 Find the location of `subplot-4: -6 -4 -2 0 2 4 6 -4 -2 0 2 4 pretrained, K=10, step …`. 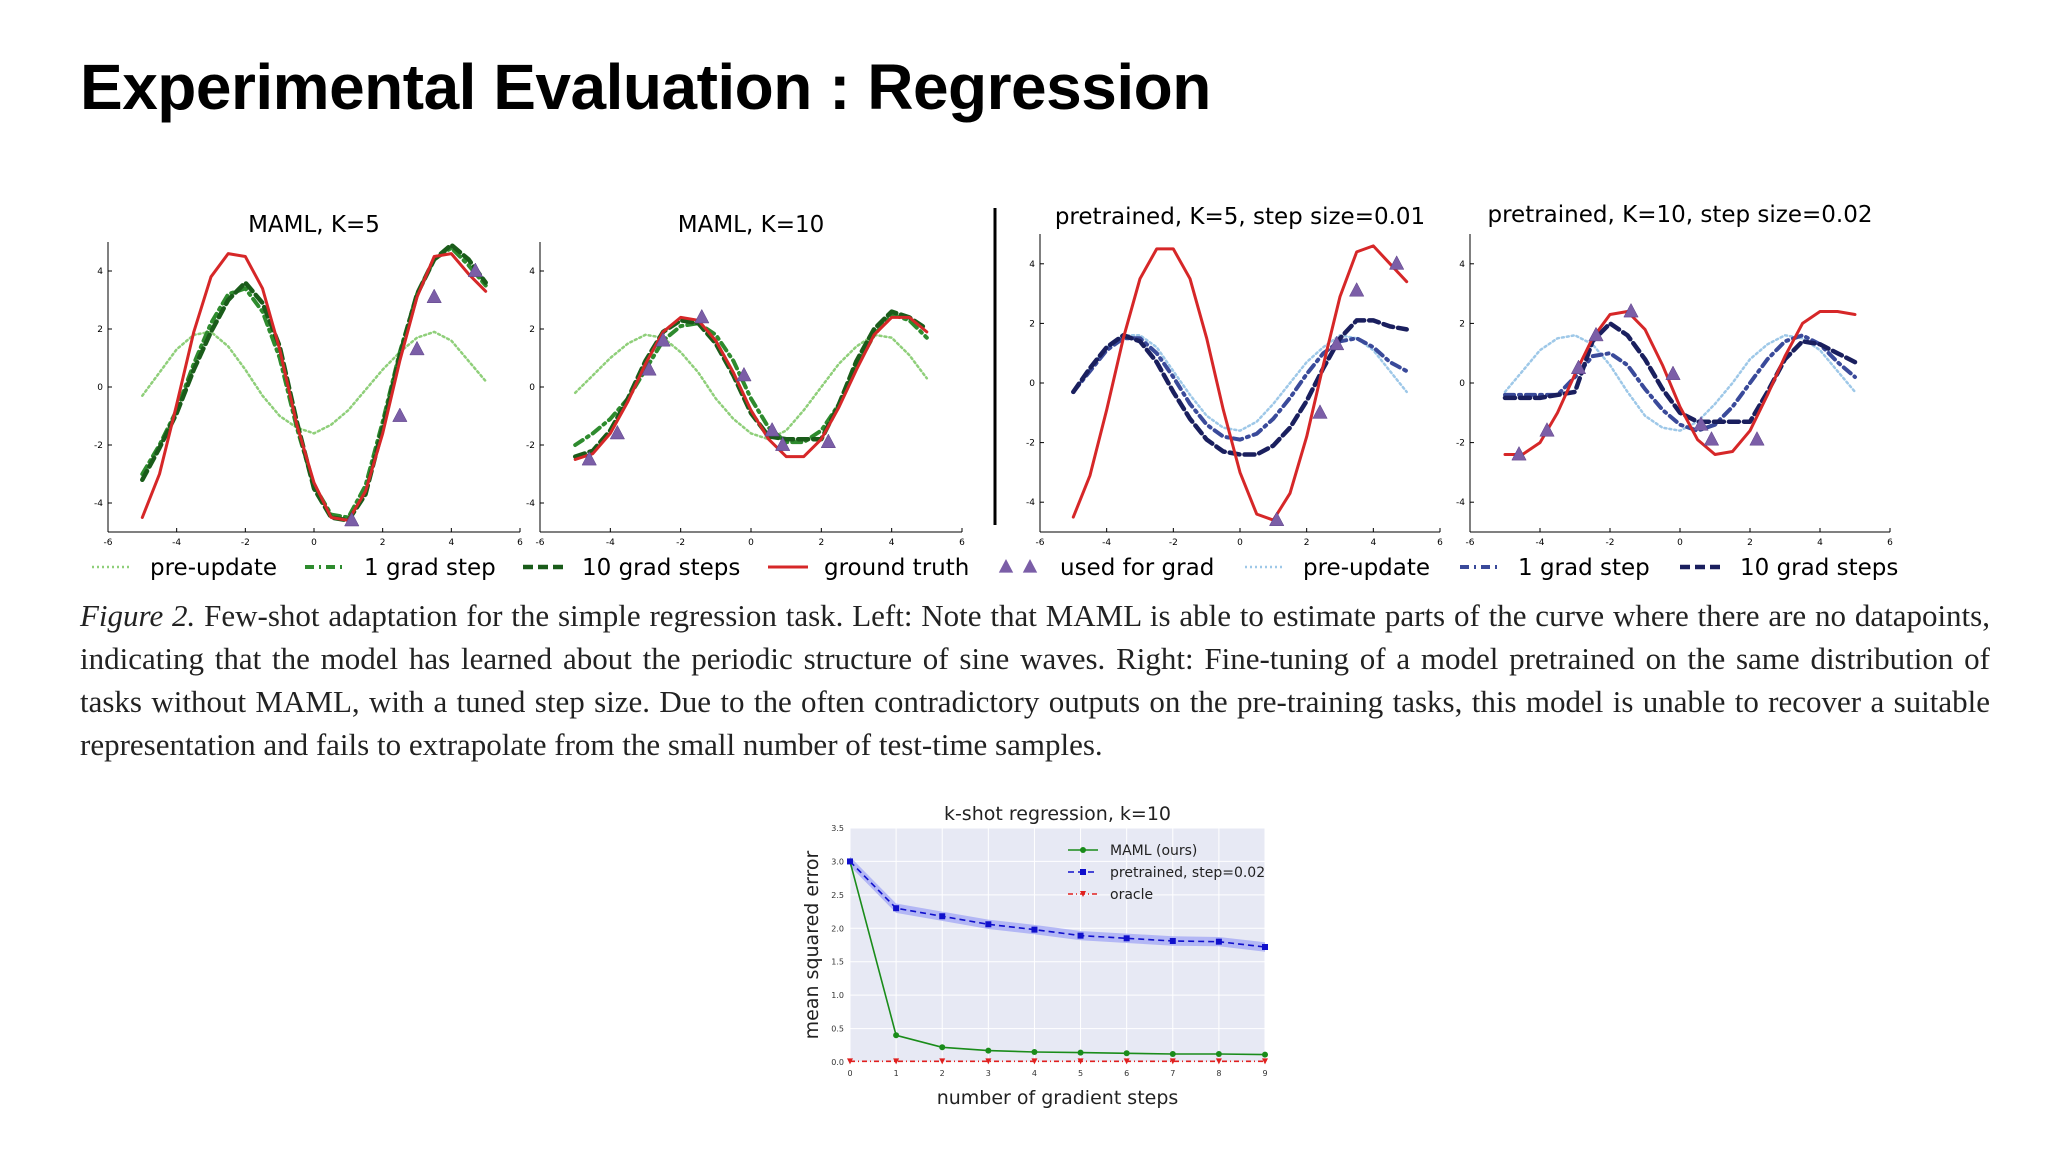

subplot-4: -6 -4 -2 0 2 4 6 -4 -2 0 2 4 pretrained, K=10, step … is located at coordinates (1674, 375).